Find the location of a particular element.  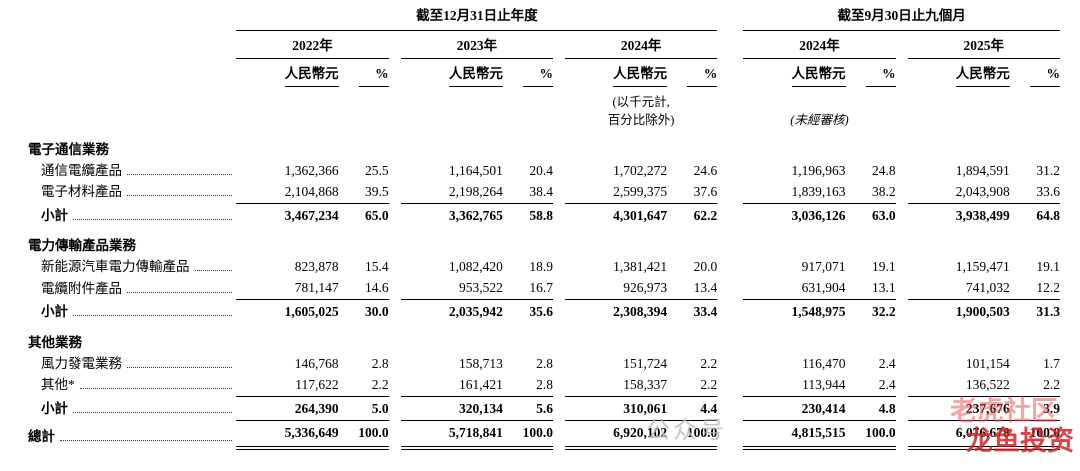

pct-cell: 12.2 is located at coordinates (1048, 288).